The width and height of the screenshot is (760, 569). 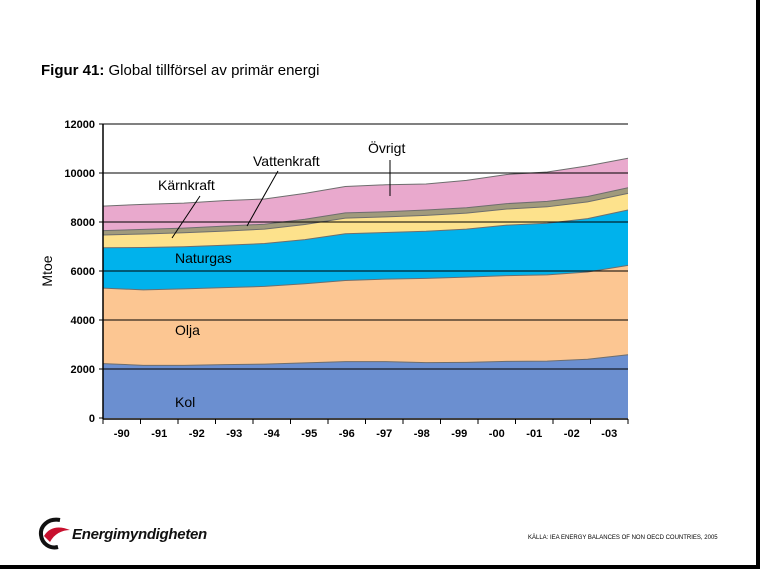 What do you see at coordinates (347, 434) in the screenshot?
I see `x-tick-label: -96` at bounding box center [347, 434].